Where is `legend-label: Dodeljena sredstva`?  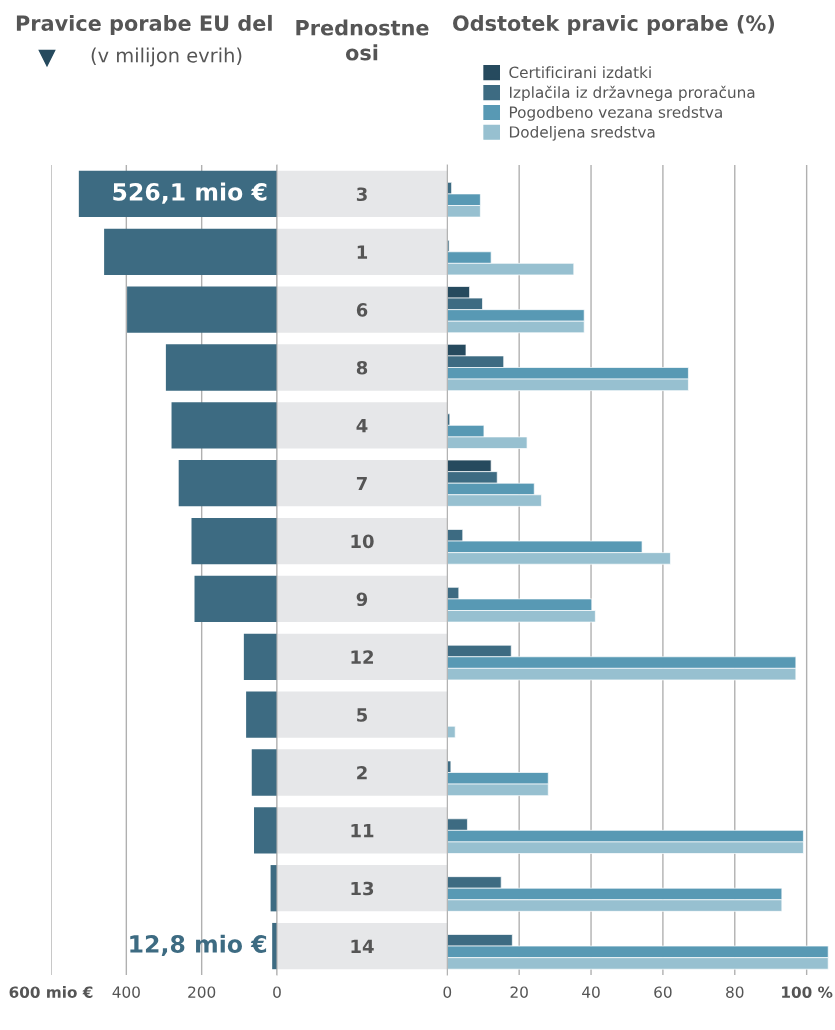
legend-label: Dodeljena sredstva is located at coordinates (582, 133).